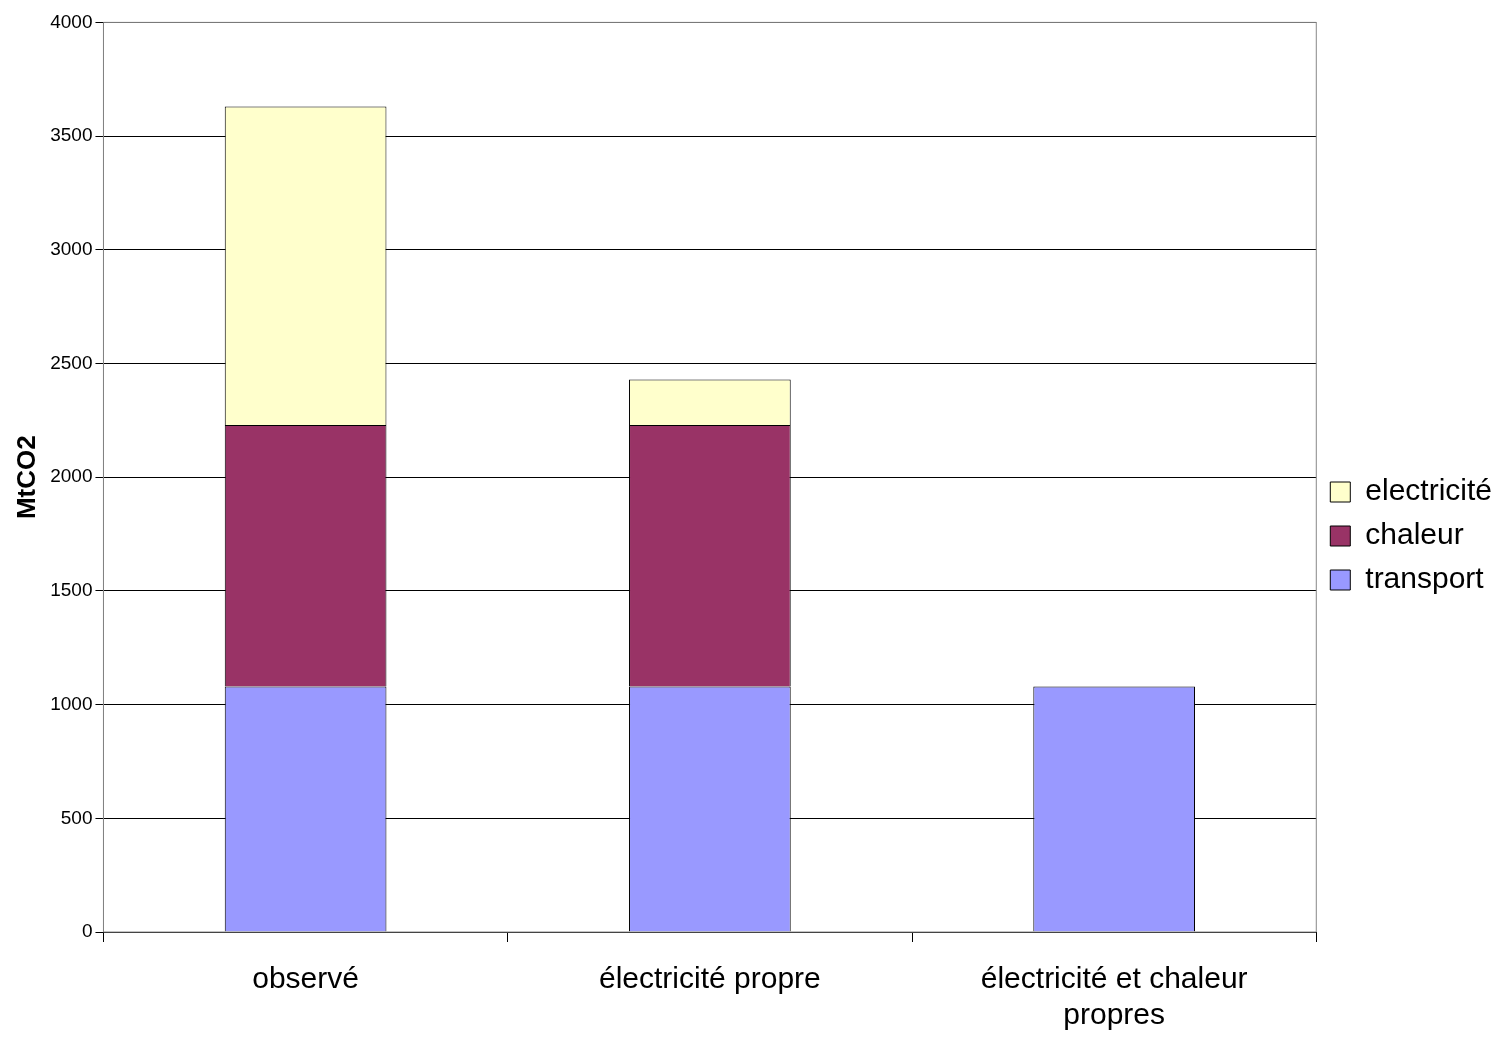 This screenshot has height=1062, width=1510. What do you see at coordinates (25, 477) in the screenshot?
I see `y-axis-title: MtCO2` at bounding box center [25, 477].